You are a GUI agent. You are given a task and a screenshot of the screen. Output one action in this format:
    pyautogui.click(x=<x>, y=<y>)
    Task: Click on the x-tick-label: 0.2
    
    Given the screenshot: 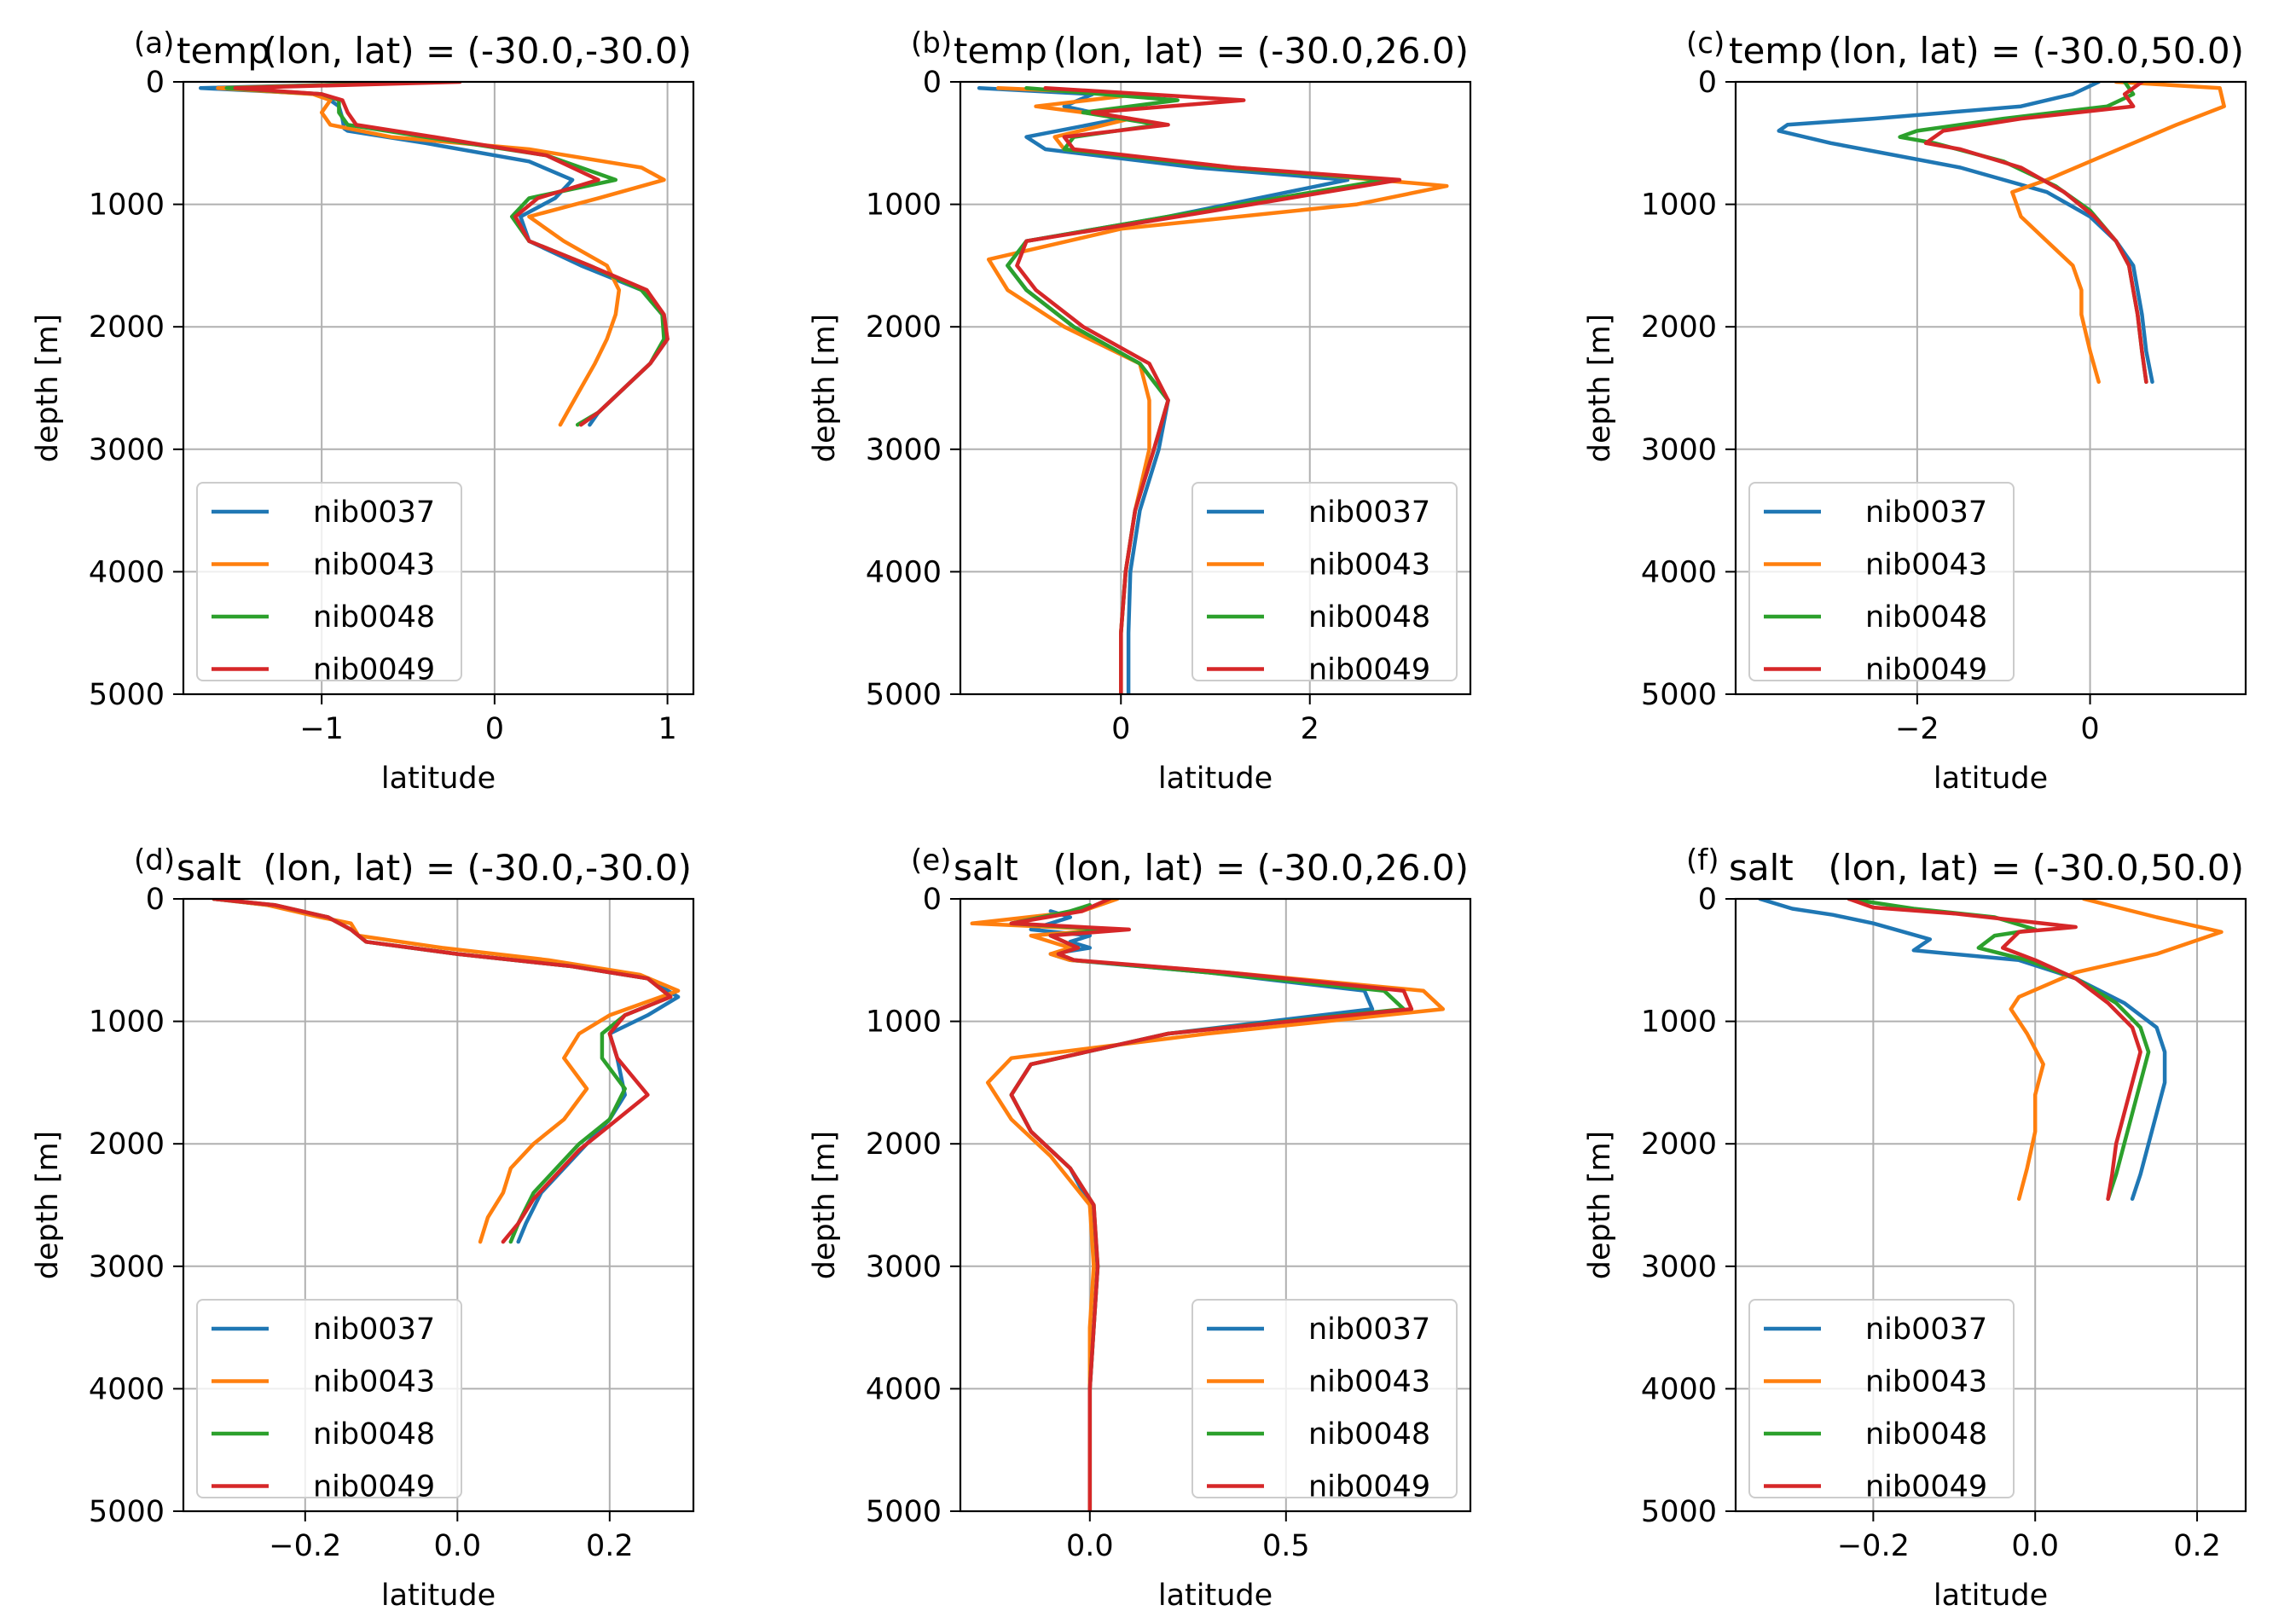 What is the action you would take?
    pyautogui.click(x=2197, y=1546)
    